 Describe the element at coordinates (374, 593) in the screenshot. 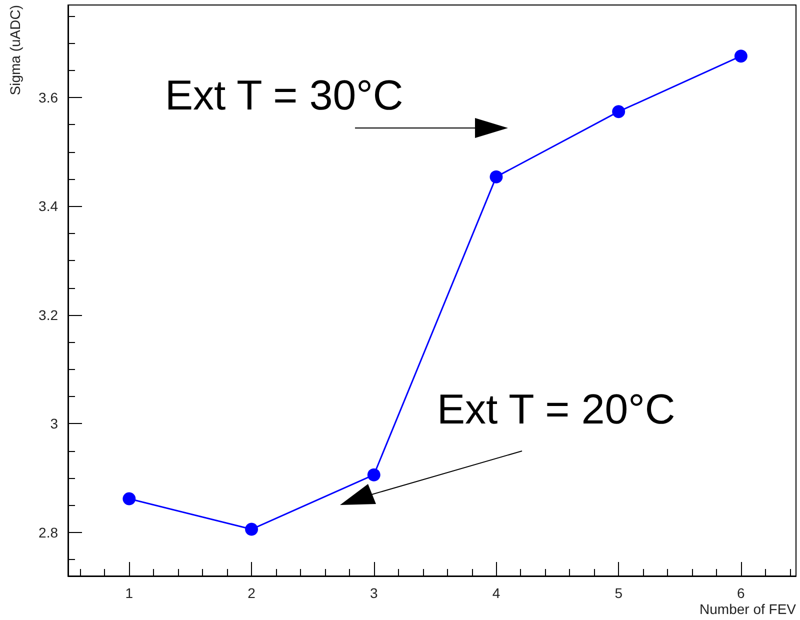

I see `x-tick-label: 3` at that location.